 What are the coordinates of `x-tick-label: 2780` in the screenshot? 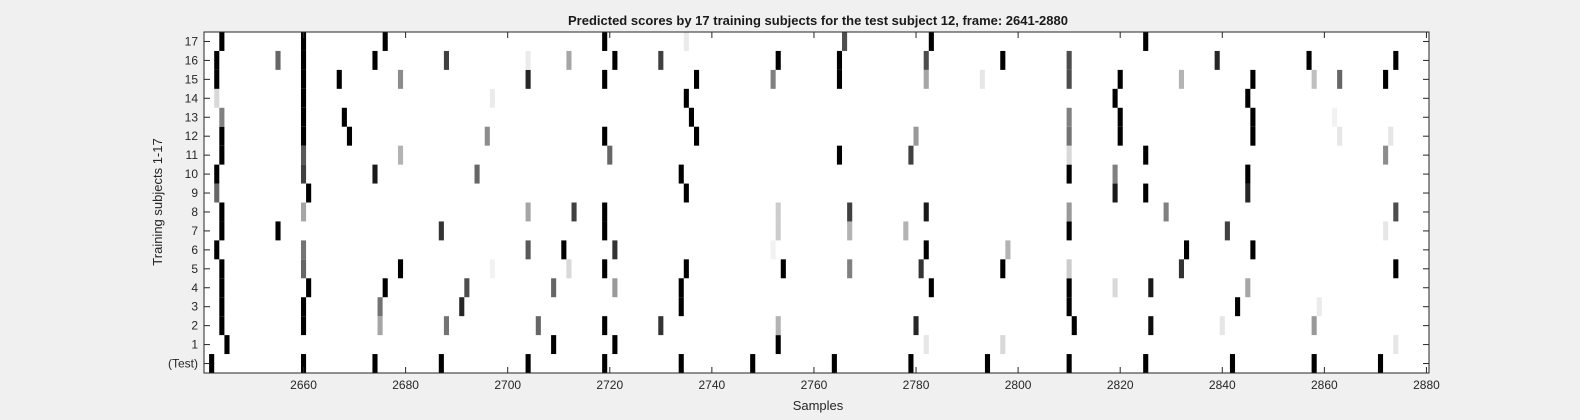 It's located at (916, 385).